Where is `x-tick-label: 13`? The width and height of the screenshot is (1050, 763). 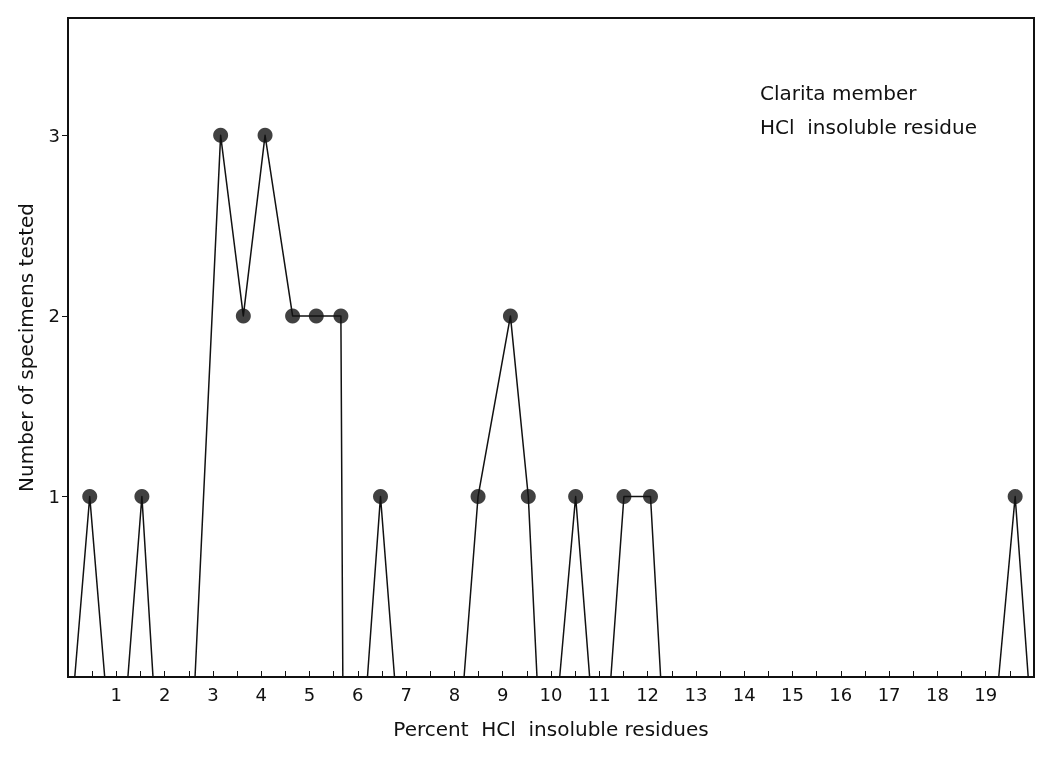
x-tick-label: 13 is located at coordinates (696, 694).